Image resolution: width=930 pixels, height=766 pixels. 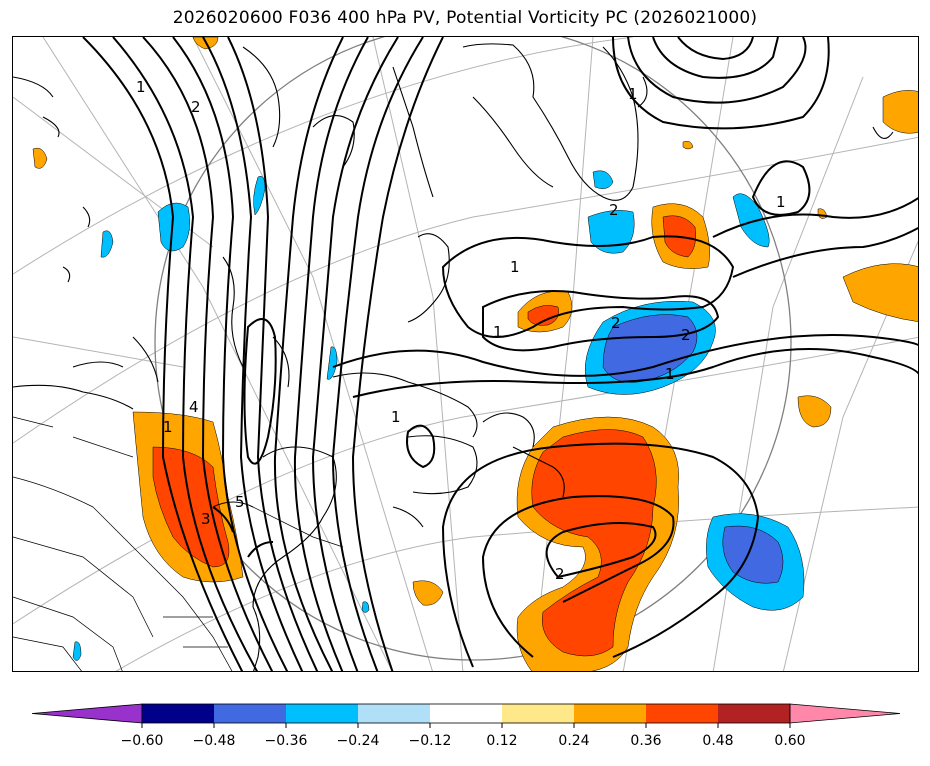 I want to click on colorbar-tick-label: 0.12, so click(x=501, y=741).